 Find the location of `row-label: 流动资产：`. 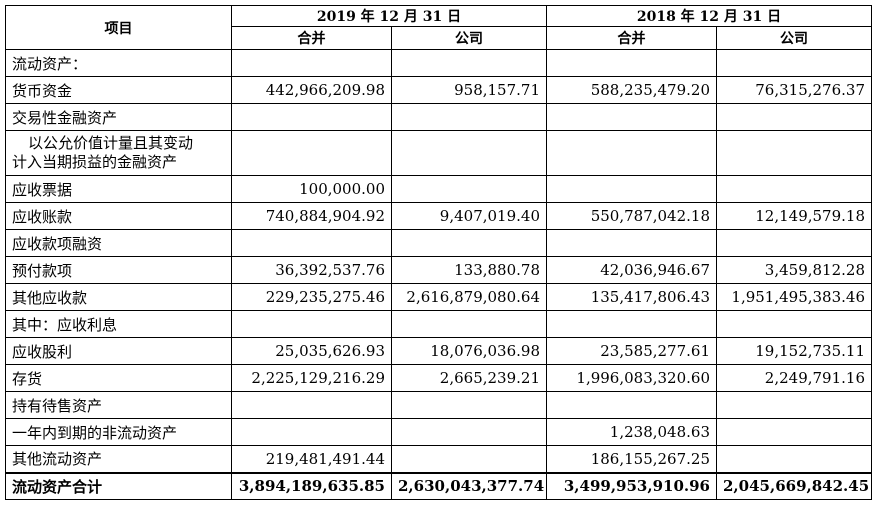

row-label: 流动资产： is located at coordinates (118, 63).